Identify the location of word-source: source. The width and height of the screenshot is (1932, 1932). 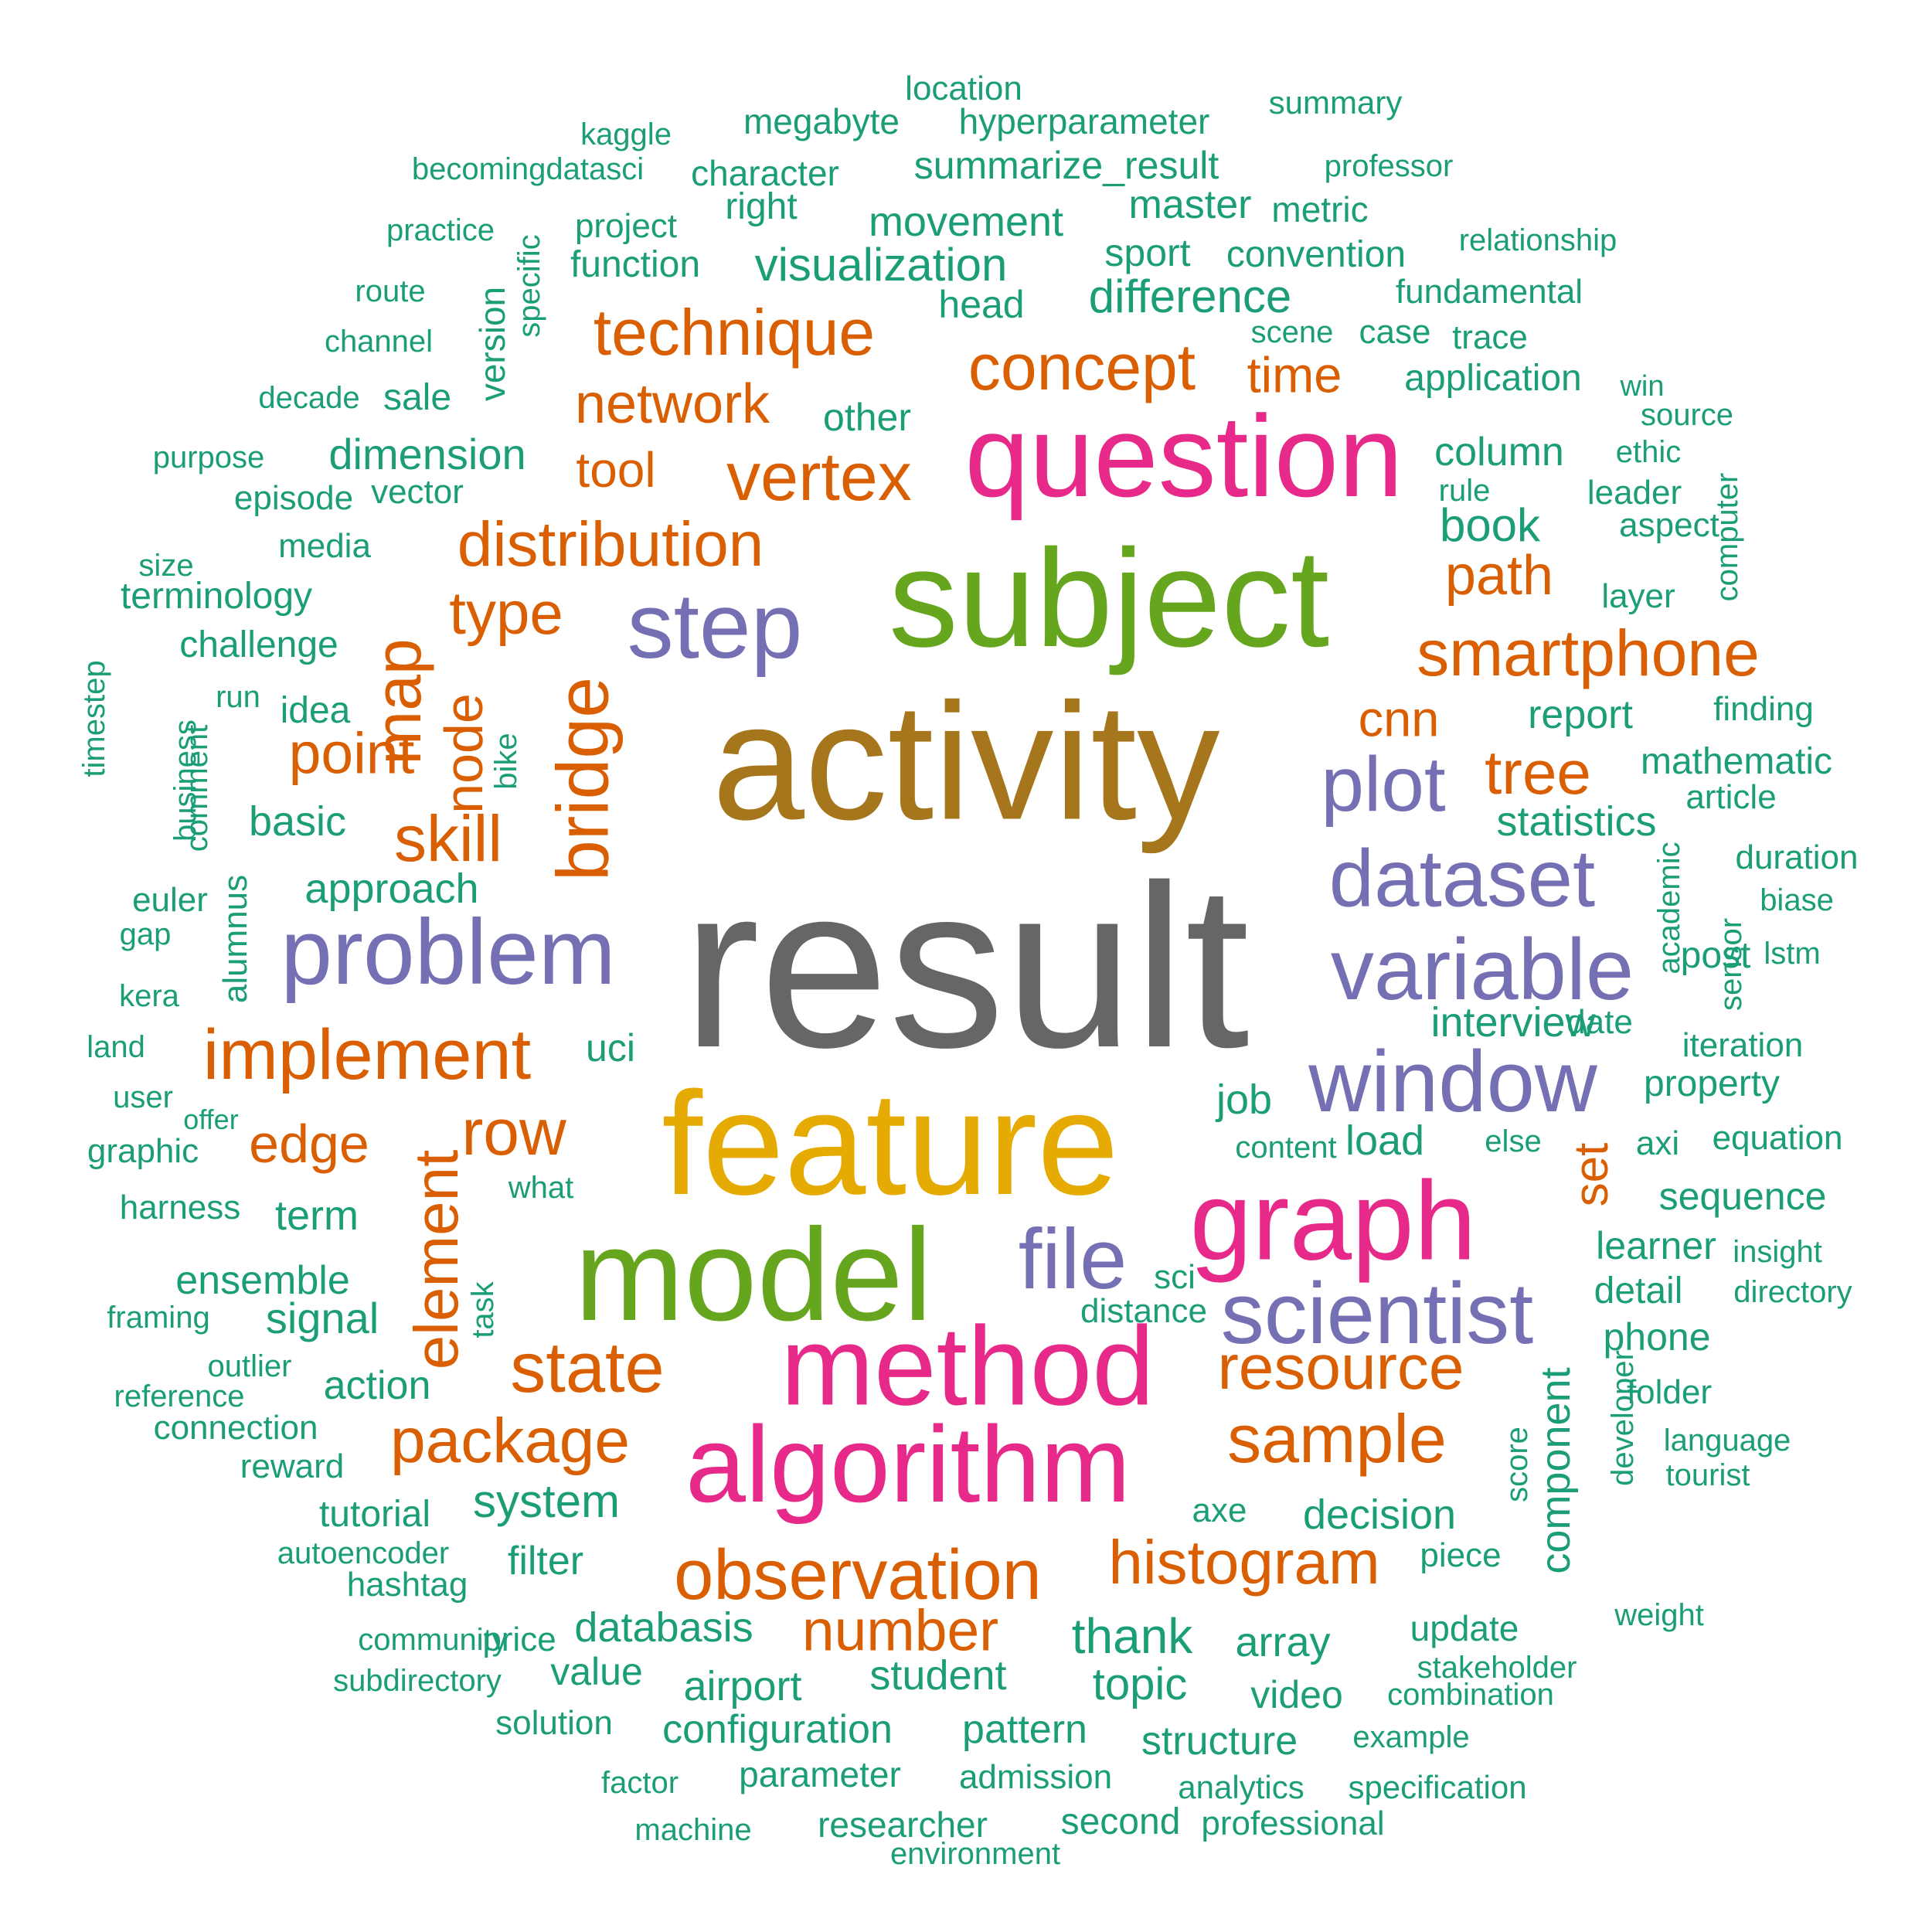
(1687, 415).